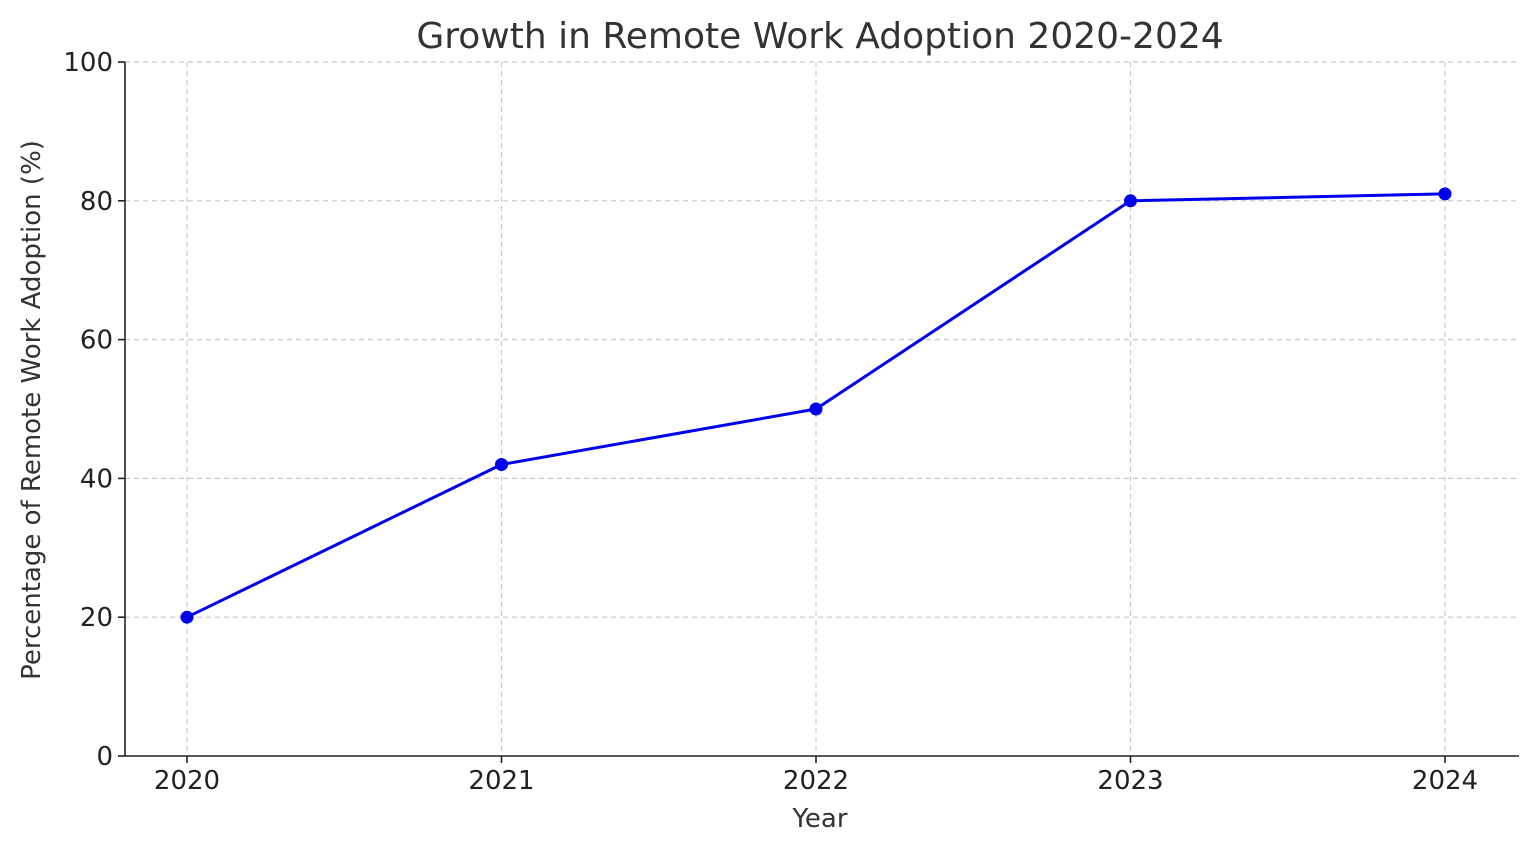  Describe the element at coordinates (96, 479) in the screenshot. I see `y-tick-label-40: 40` at that location.